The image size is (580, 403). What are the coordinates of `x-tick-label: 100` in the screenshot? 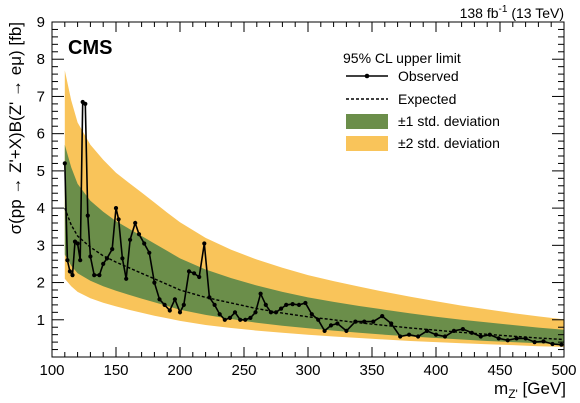 It's located at (51, 370).